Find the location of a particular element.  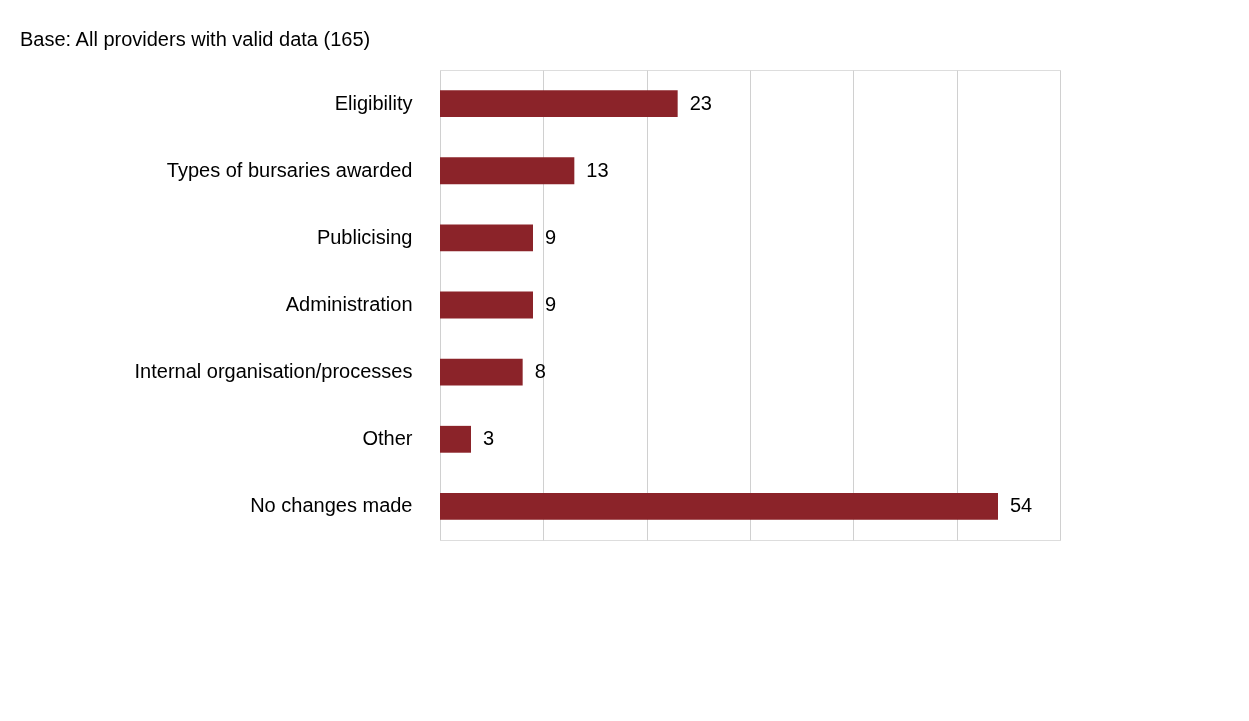

y-tick-label: Types of bursaries awarded is located at coordinates (289, 169).